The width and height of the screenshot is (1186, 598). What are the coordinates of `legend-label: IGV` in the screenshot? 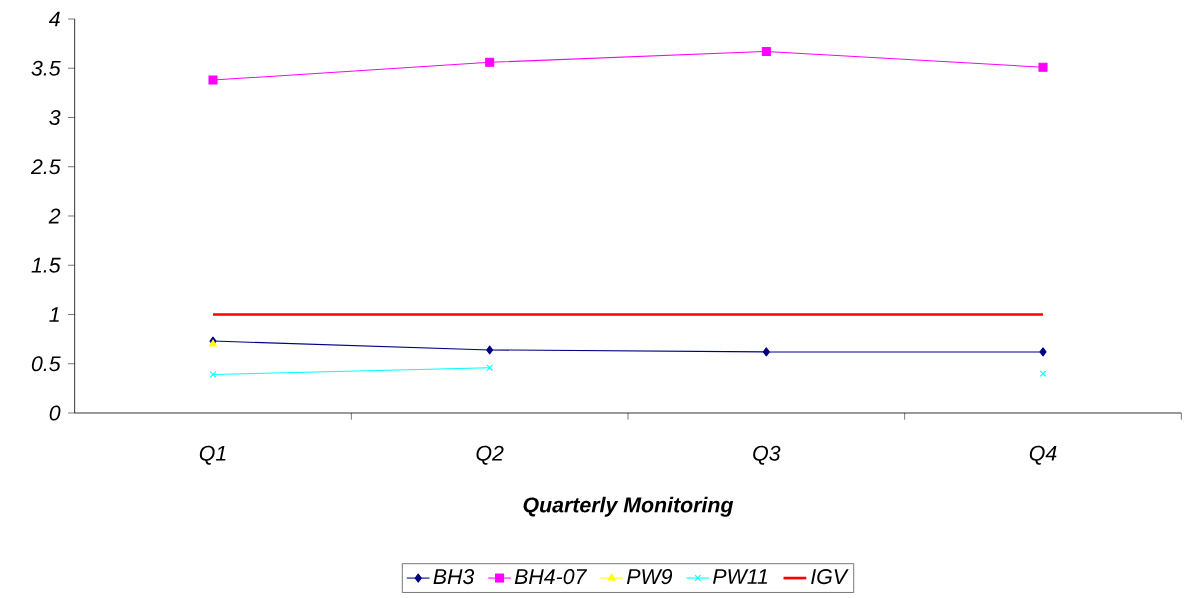 It's located at (830, 577).